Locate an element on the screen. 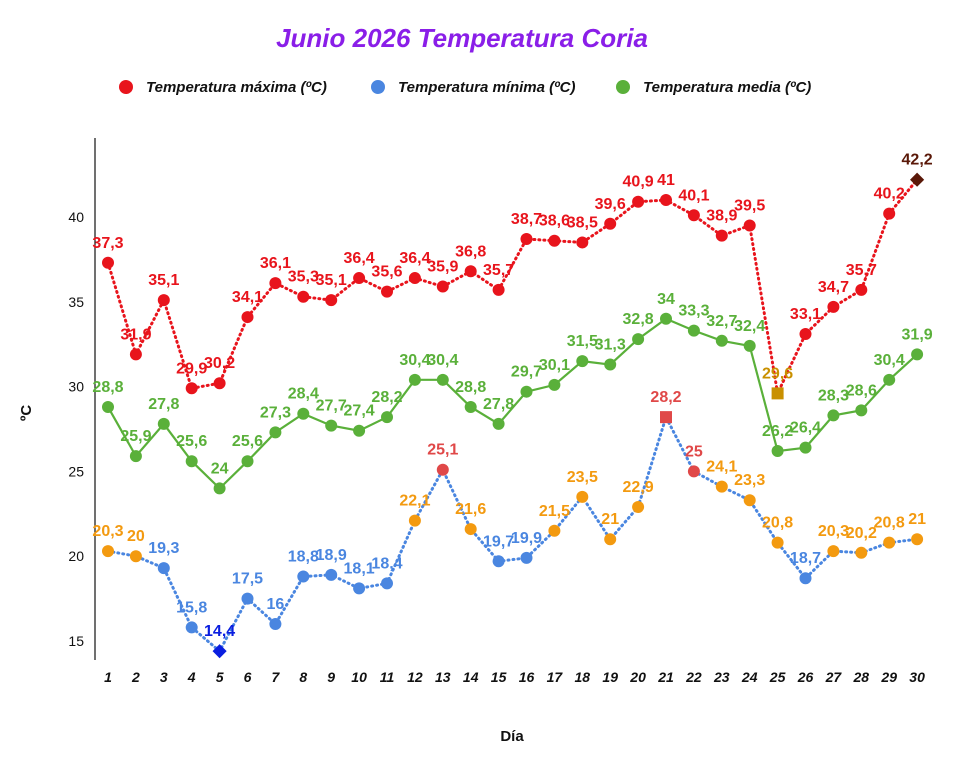 The width and height of the screenshot is (955, 757). x-tick-label: 16 is located at coordinates (527, 677).